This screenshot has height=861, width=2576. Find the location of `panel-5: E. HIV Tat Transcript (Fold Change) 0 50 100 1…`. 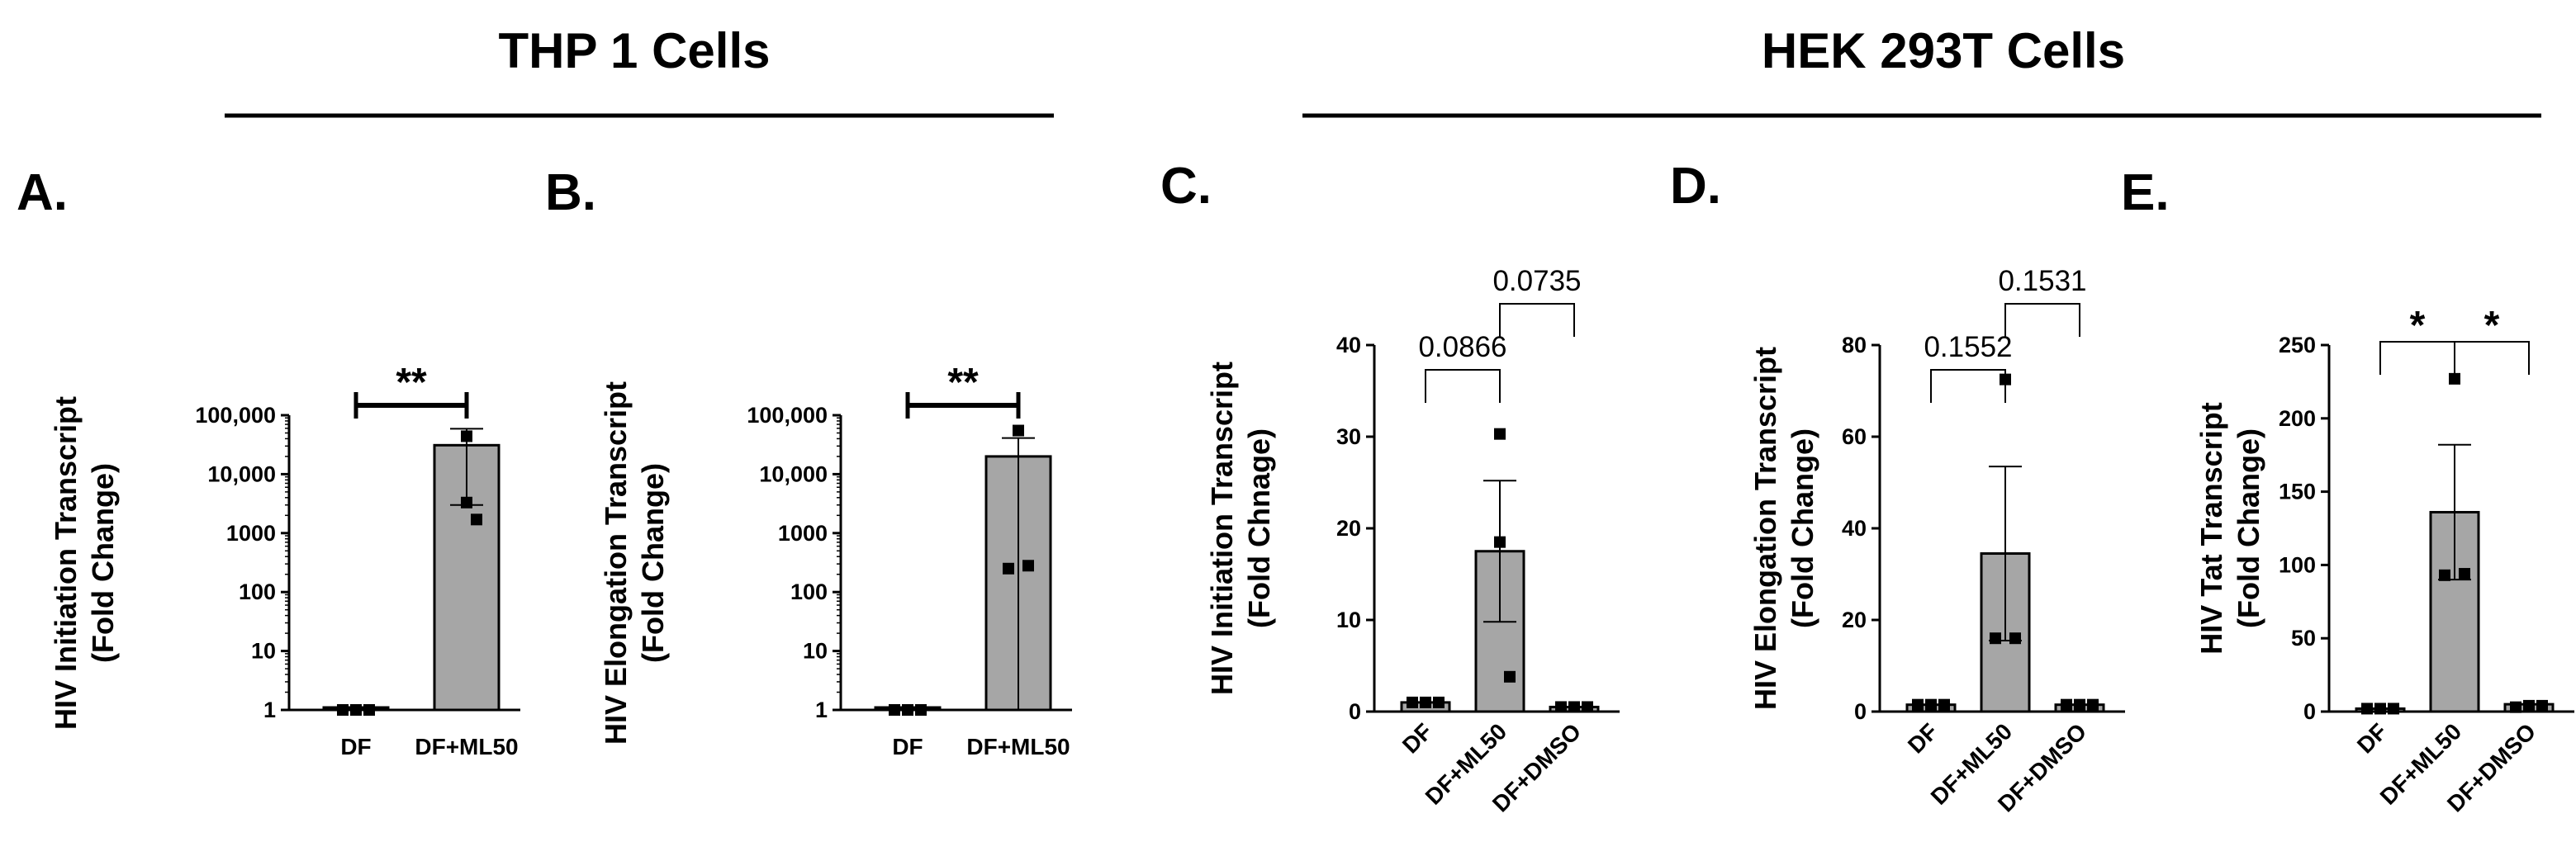

panel-5: E. HIV Tat Transcript (Fold Change) 0 50 100 1… is located at coordinates (2347, 491).